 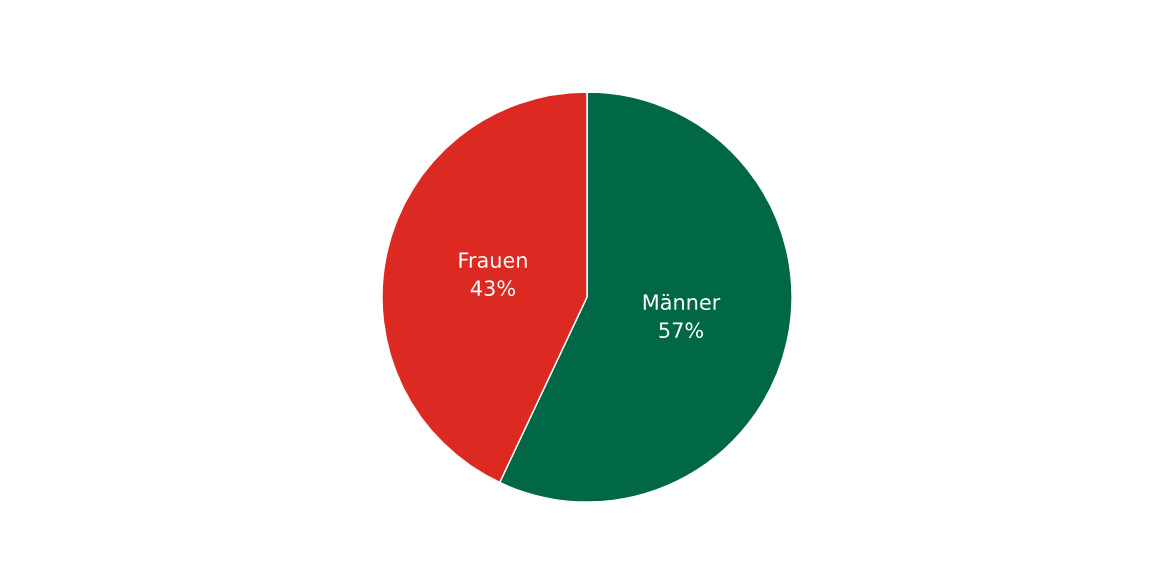 I want to click on slice-label: Frauen, so click(x=493, y=260).